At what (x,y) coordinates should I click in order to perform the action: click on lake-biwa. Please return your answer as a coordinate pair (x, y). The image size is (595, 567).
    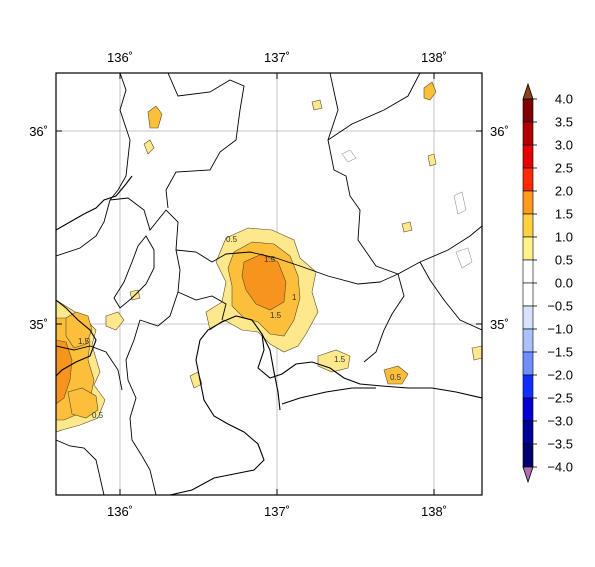
    Looking at the image, I should click on (134, 272).